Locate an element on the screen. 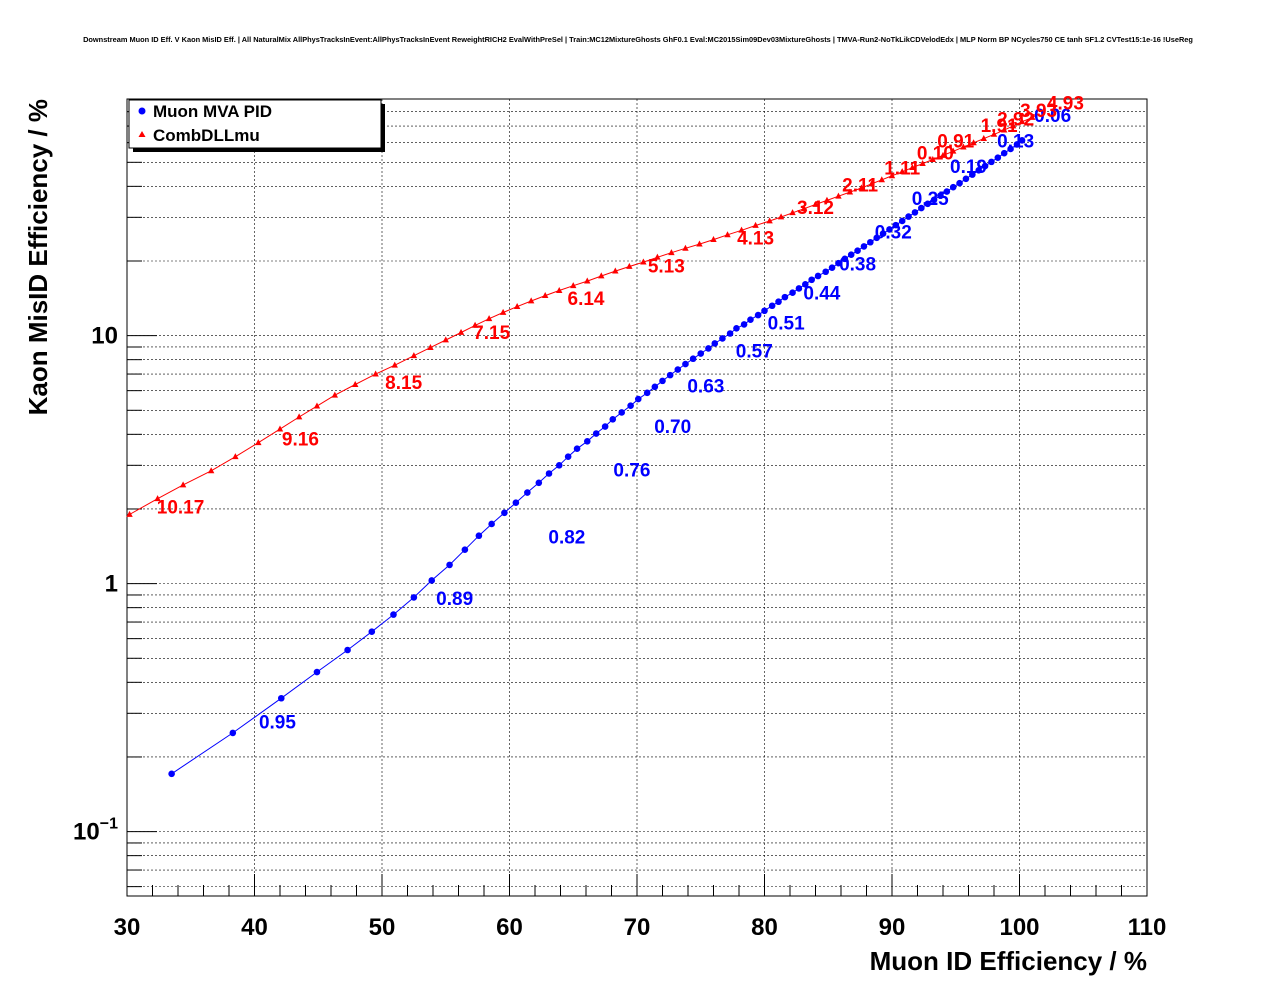 The width and height of the screenshot is (1276, 996). x-tick-label: 50 is located at coordinates (382, 927).